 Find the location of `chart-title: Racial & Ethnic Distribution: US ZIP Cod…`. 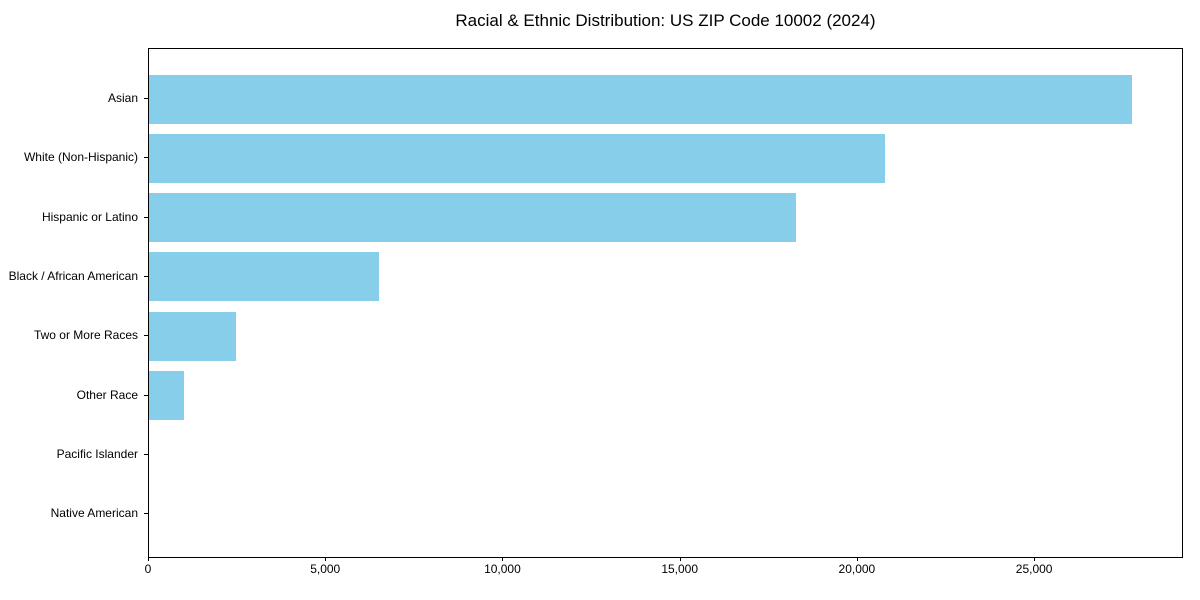

chart-title: Racial & Ethnic Distribution: US ZIP Cod… is located at coordinates (665, 20).